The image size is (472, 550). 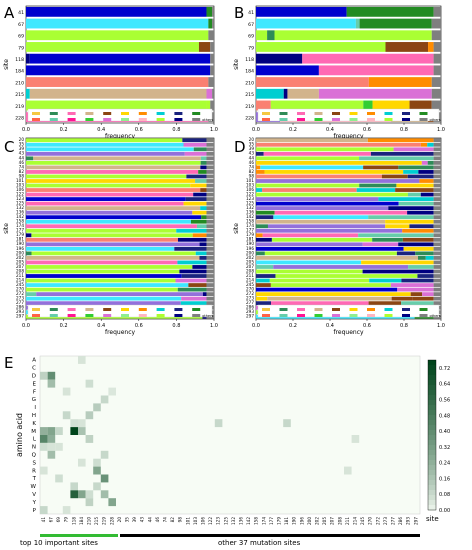 What do you see at coordinates (355, 521) in the screenshot?
I see `col-label-214: 214` at bounding box center [355, 521].